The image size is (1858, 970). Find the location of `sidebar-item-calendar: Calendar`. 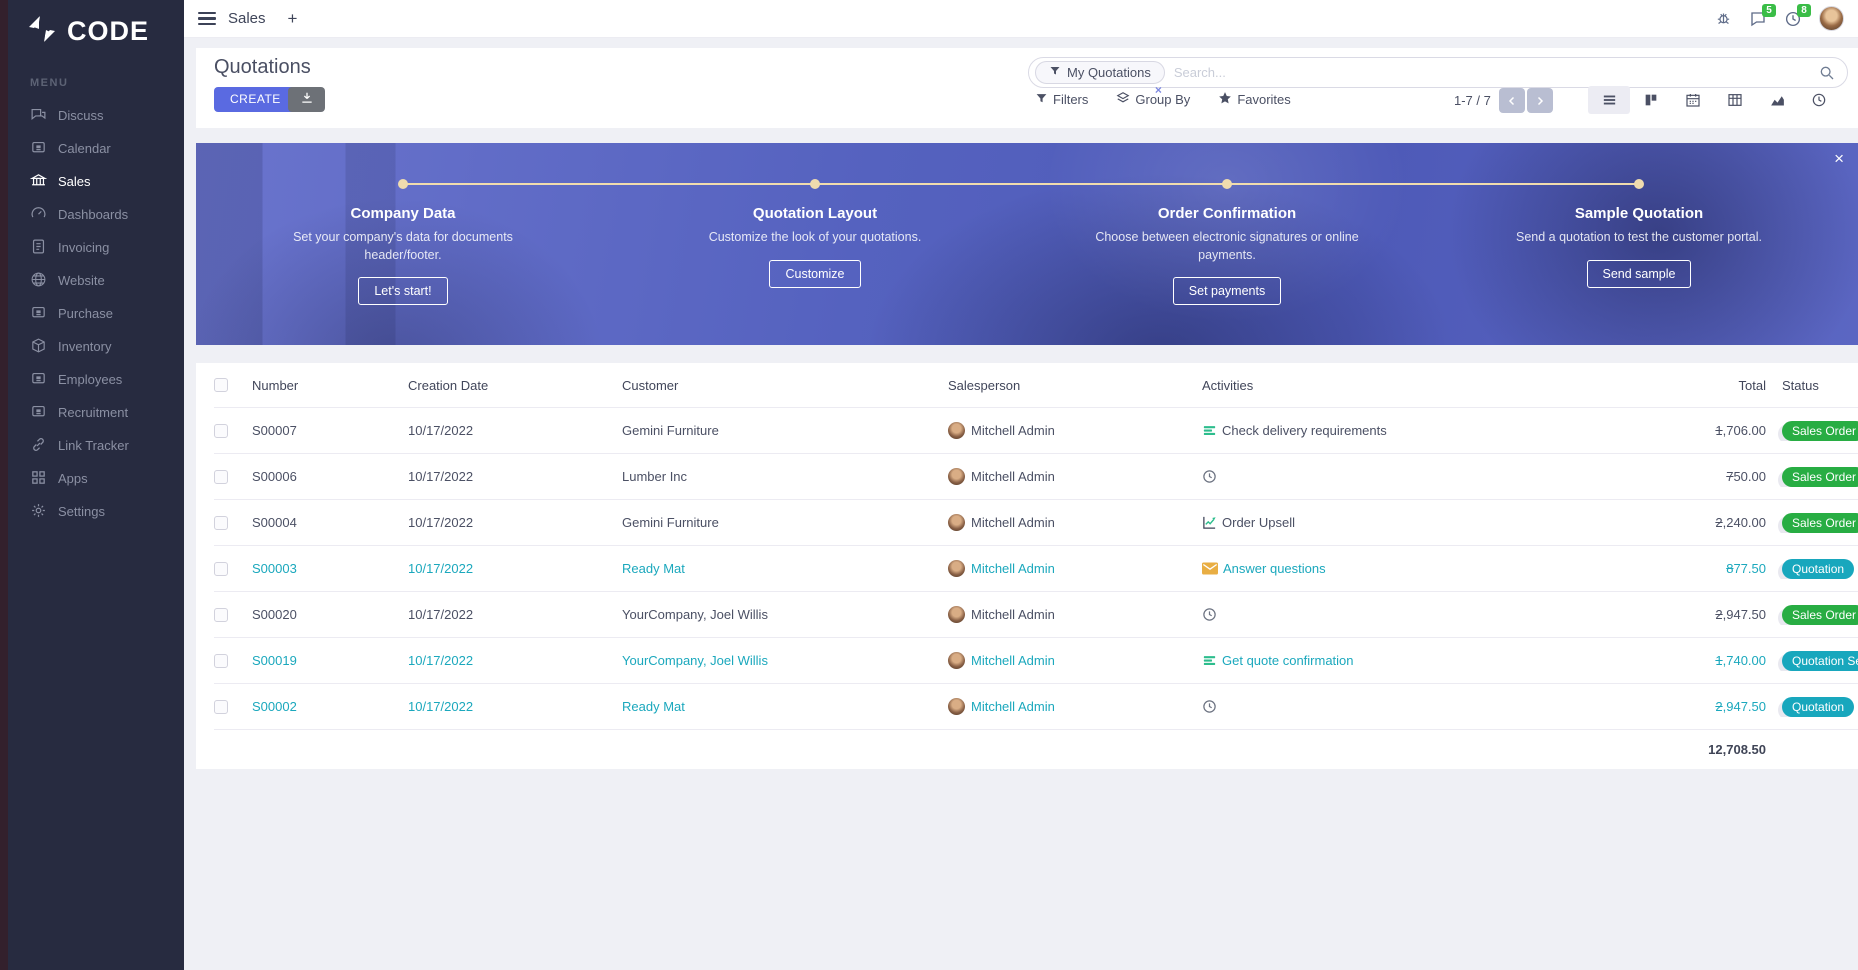

sidebar-item-calendar: Calendar is located at coordinates (96, 148).